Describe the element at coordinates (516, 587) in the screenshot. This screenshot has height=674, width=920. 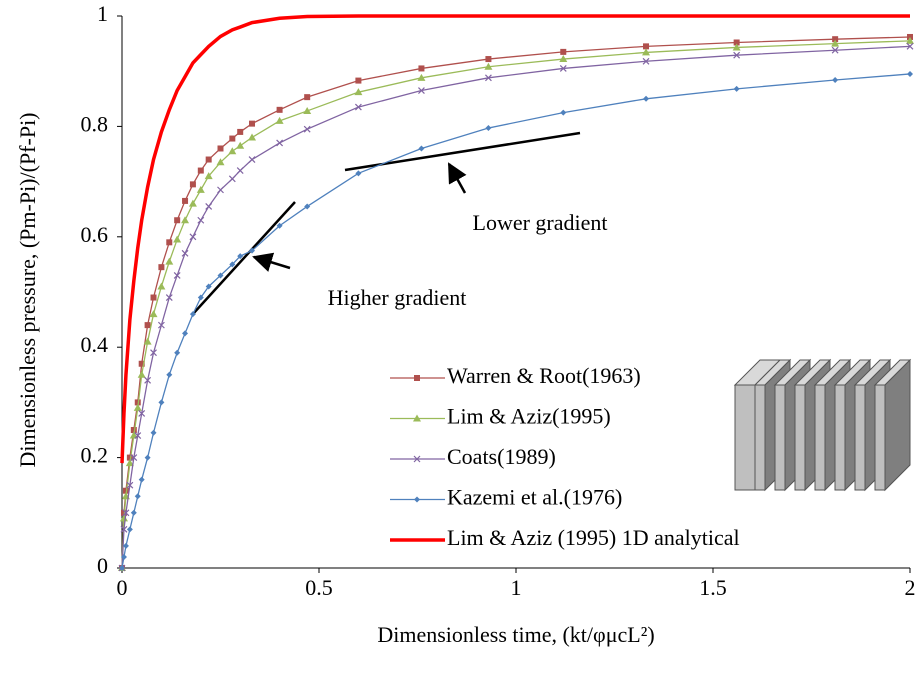
I see `x-tick-label: 1` at that location.